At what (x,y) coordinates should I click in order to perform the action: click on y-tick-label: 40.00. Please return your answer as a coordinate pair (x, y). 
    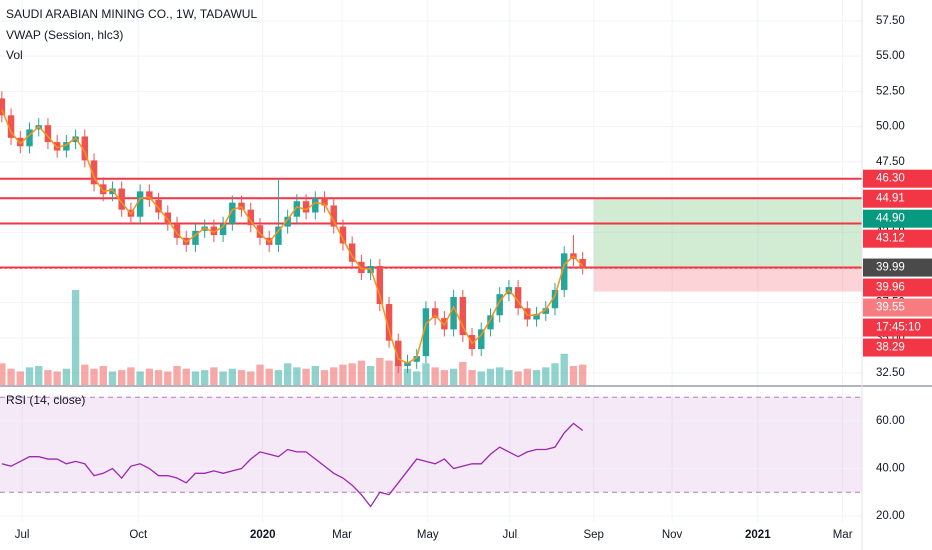
    Looking at the image, I should click on (890, 469).